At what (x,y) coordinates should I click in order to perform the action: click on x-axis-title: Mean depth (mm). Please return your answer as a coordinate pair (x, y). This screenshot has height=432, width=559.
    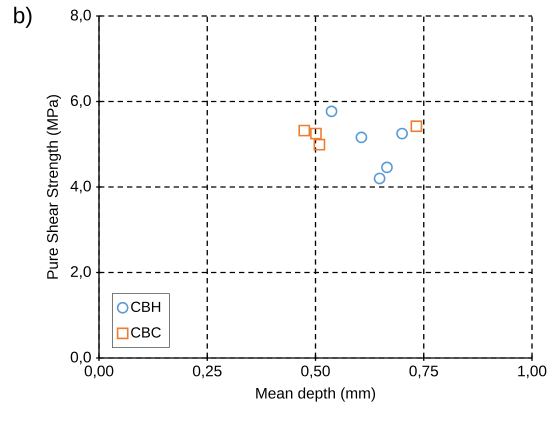
    Looking at the image, I should click on (316, 394).